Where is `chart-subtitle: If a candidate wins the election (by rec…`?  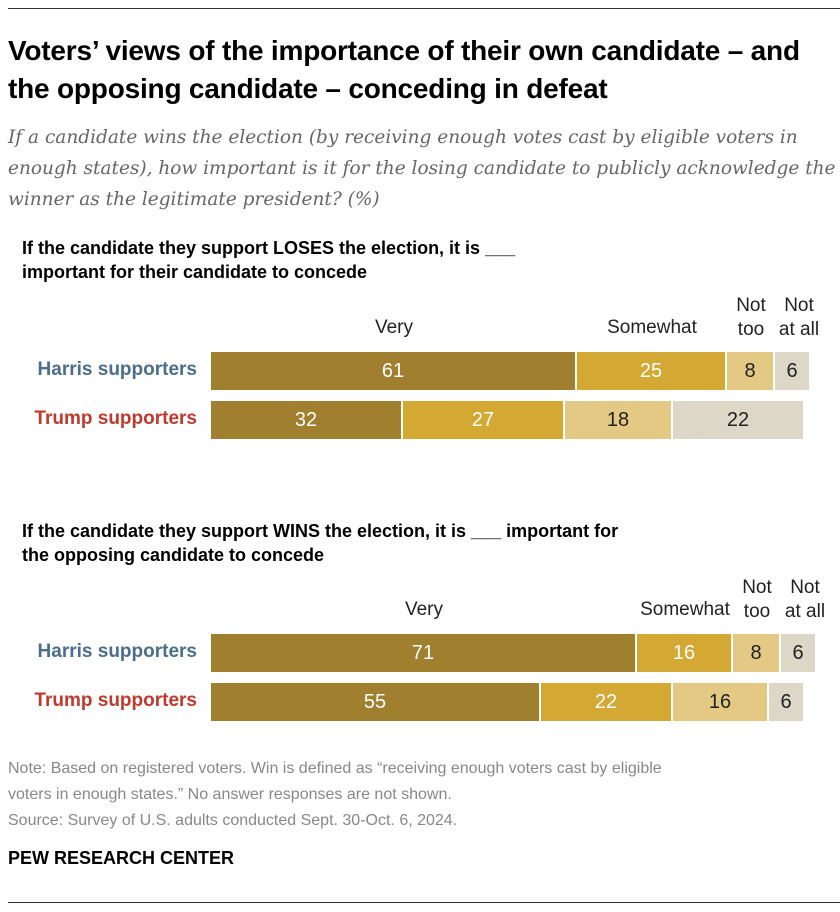
chart-subtitle: If a candidate wins the election (by rec… is located at coordinates (422, 168).